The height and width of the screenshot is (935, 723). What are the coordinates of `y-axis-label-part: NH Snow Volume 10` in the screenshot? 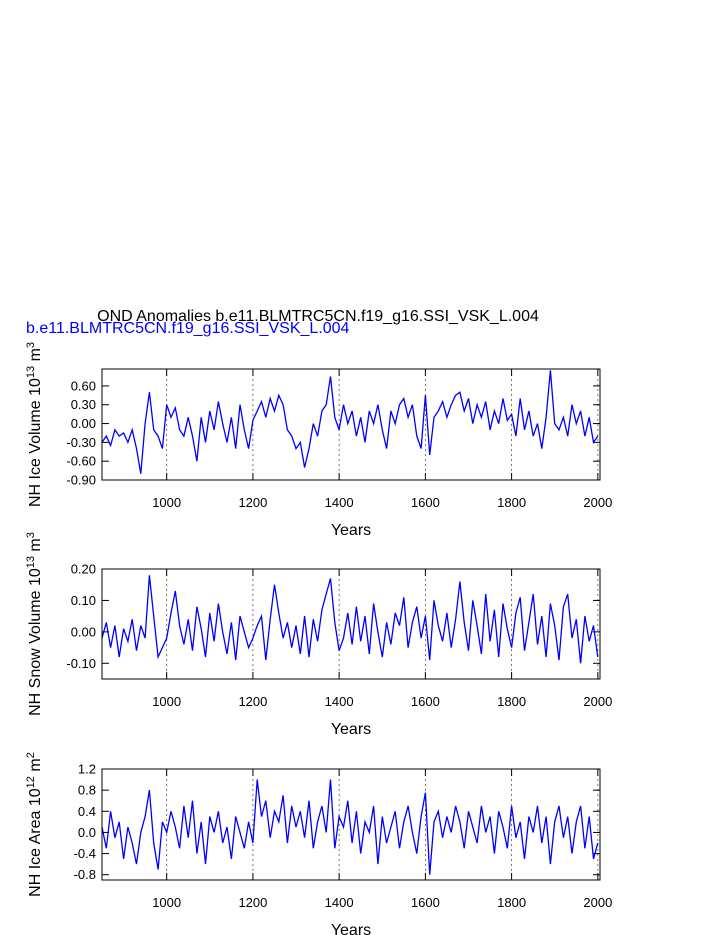 It's located at (35, 642).